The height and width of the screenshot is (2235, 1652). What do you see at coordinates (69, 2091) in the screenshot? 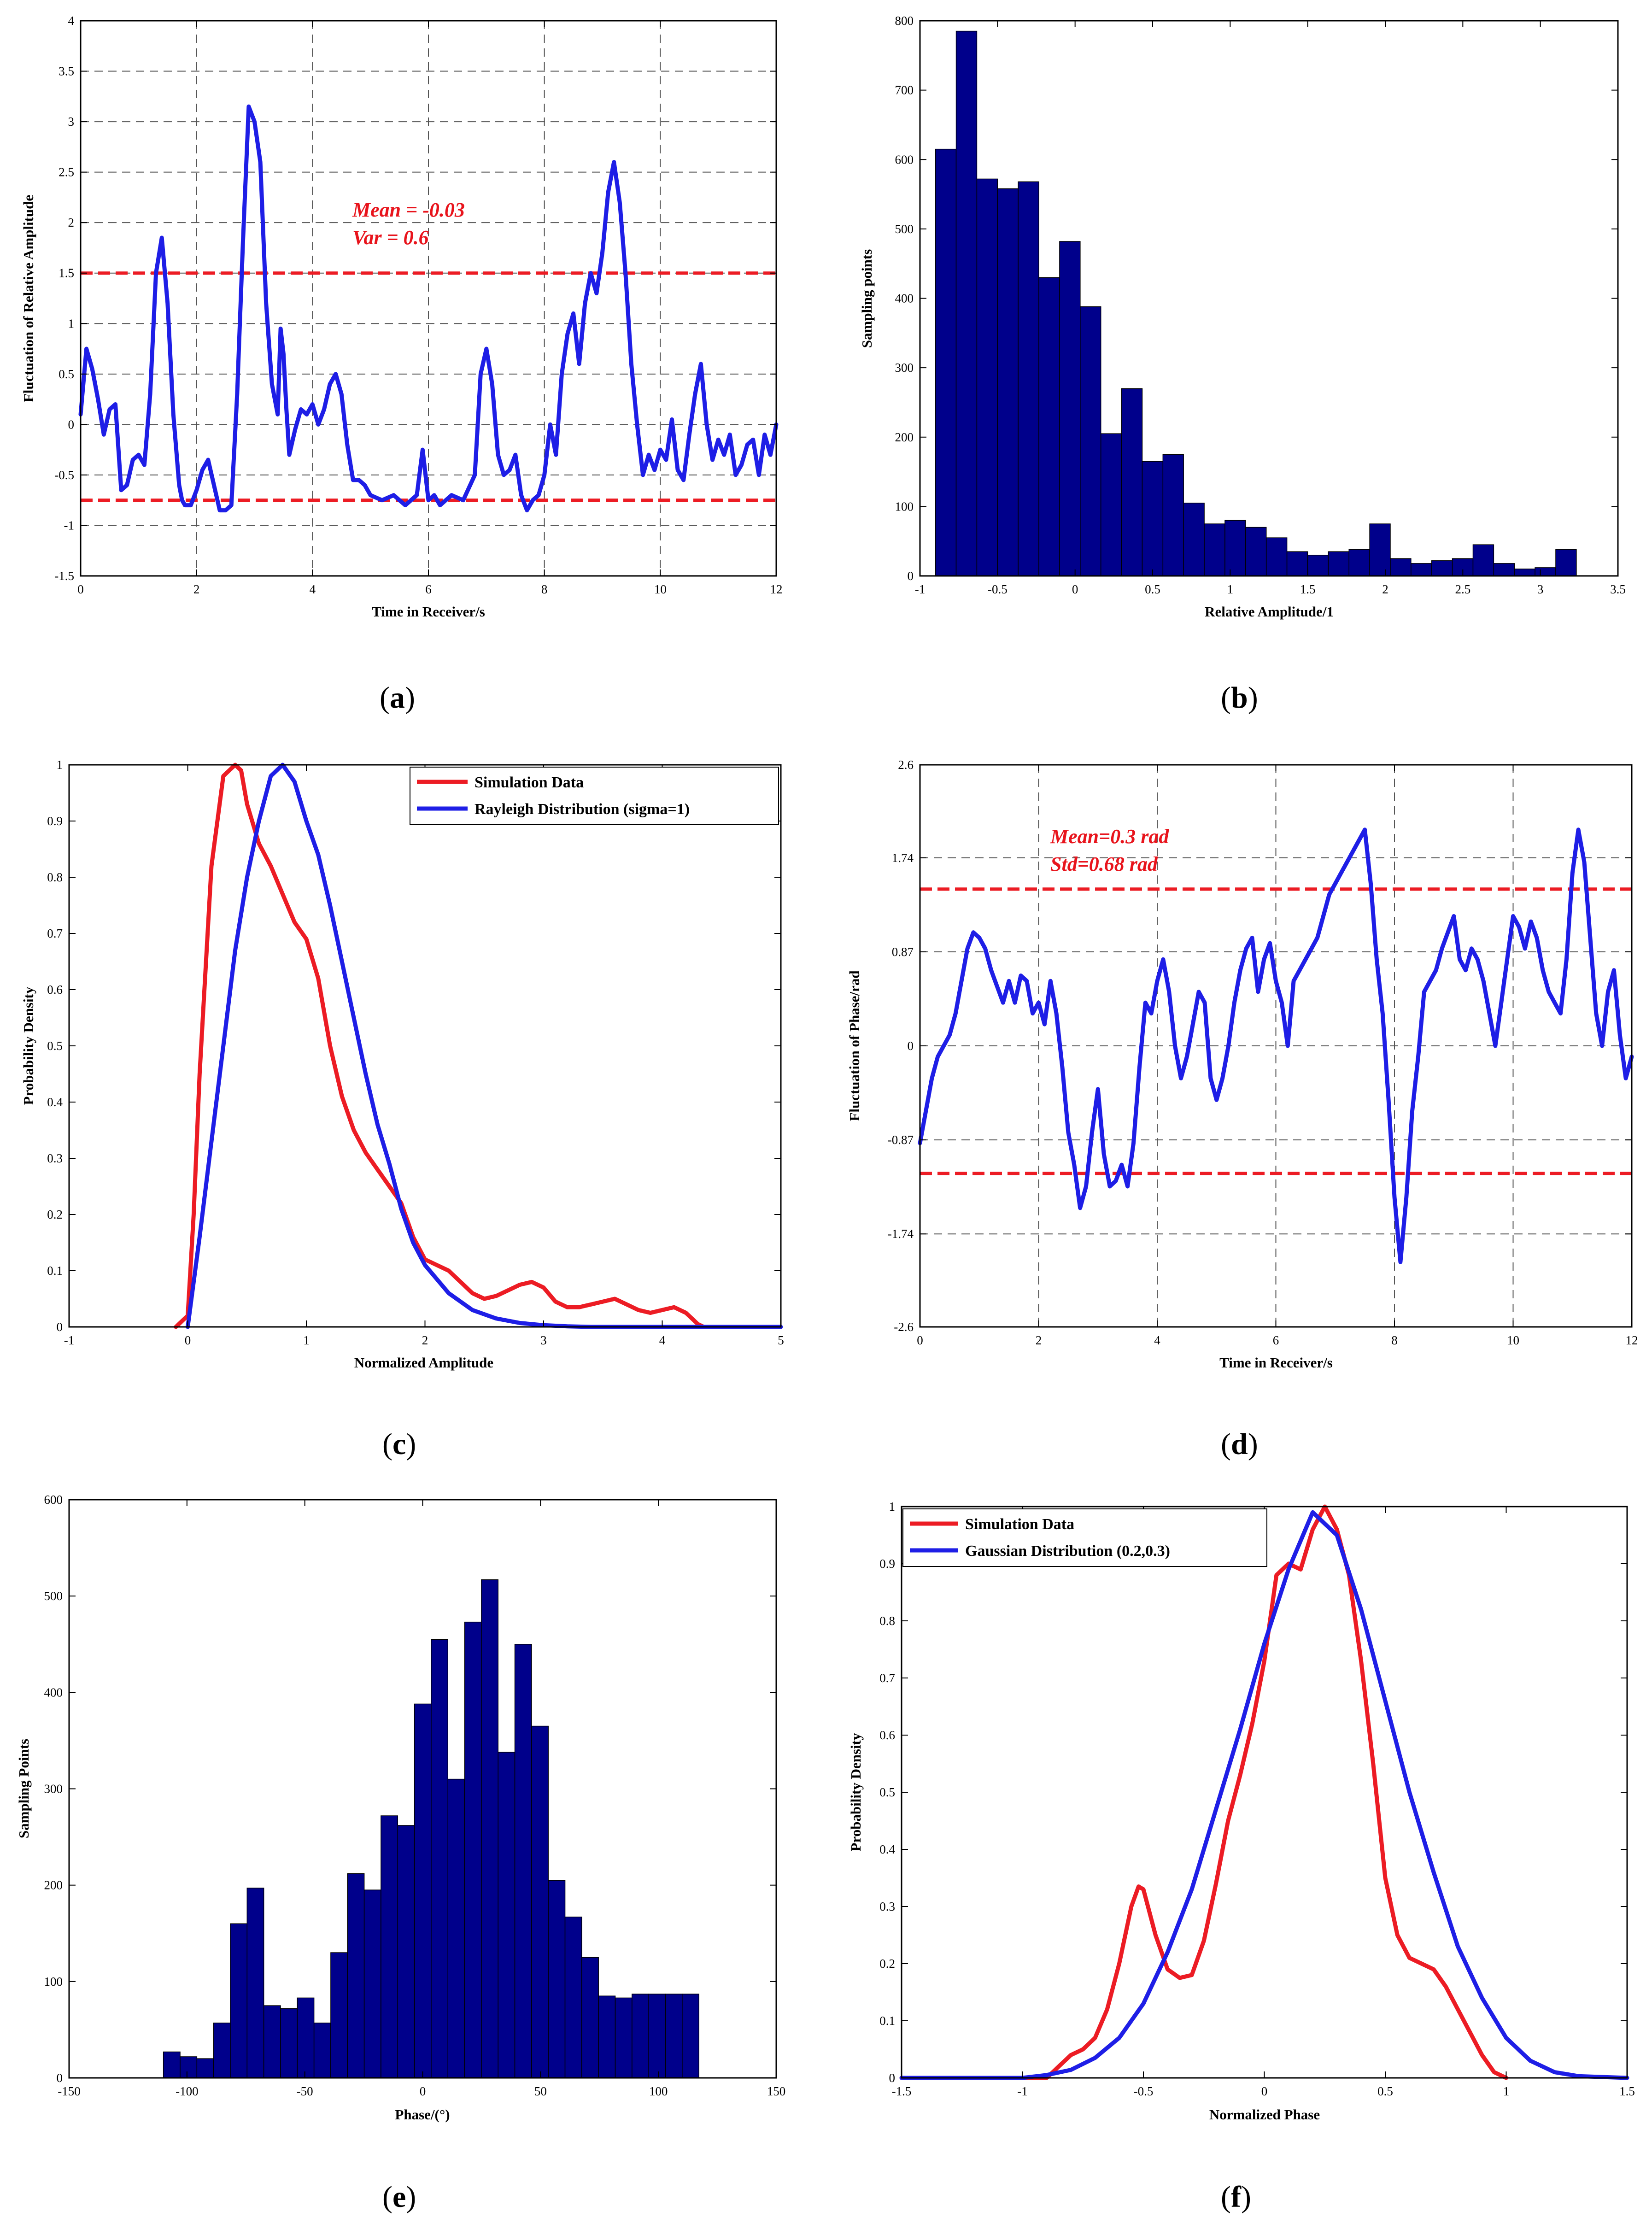
I see `panel-e-xtick-label: -150` at bounding box center [69, 2091].